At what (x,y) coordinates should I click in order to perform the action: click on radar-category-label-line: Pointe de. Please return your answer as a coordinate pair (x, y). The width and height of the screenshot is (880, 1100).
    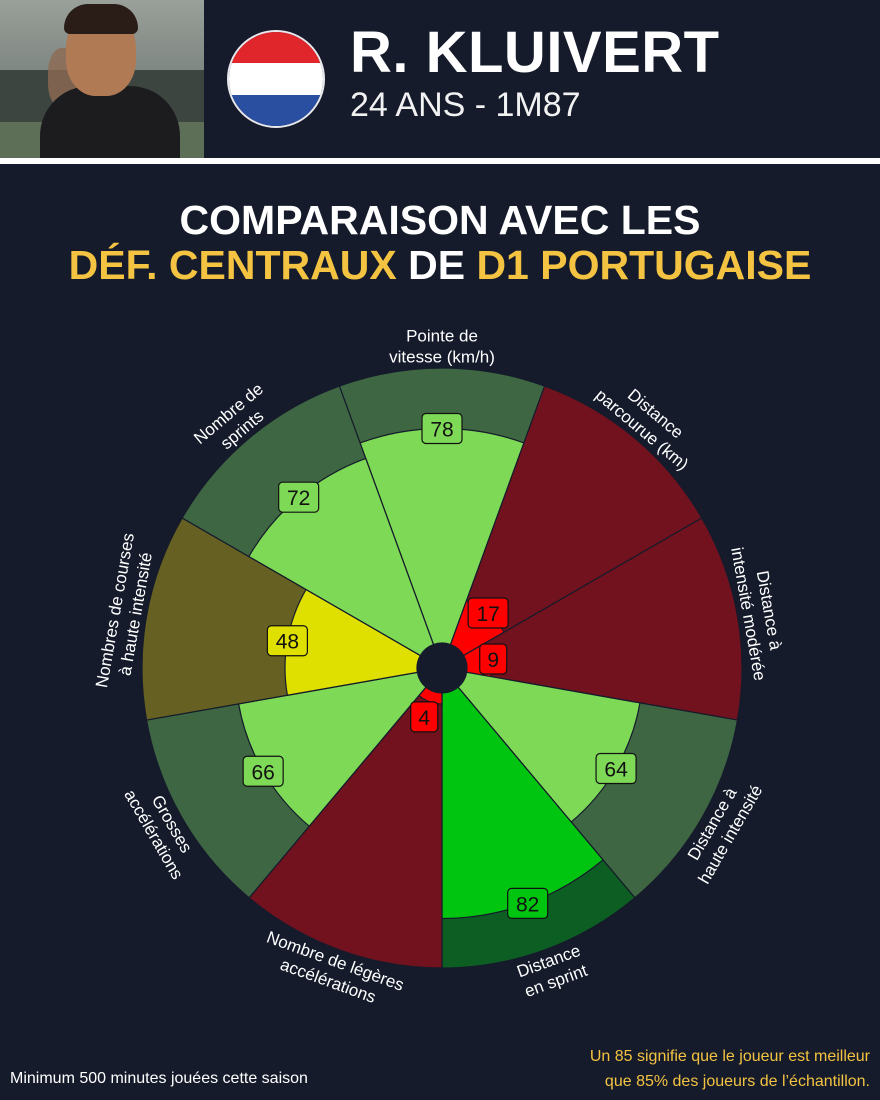
    Looking at the image, I should click on (442, 336).